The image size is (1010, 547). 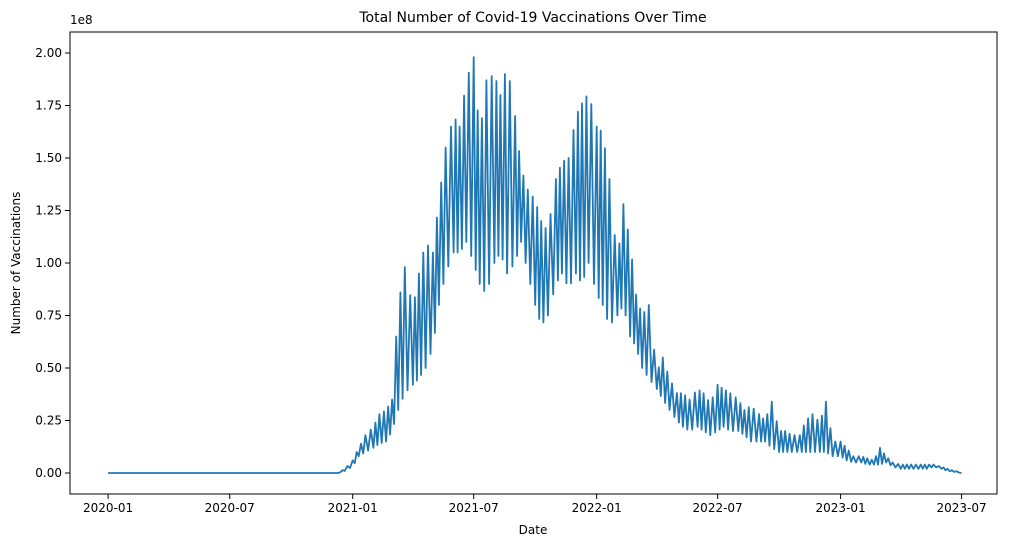 What do you see at coordinates (81, 20) in the screenshot?
I see `y-multiplier-label: 1e8` at bounding box center [81, 20].